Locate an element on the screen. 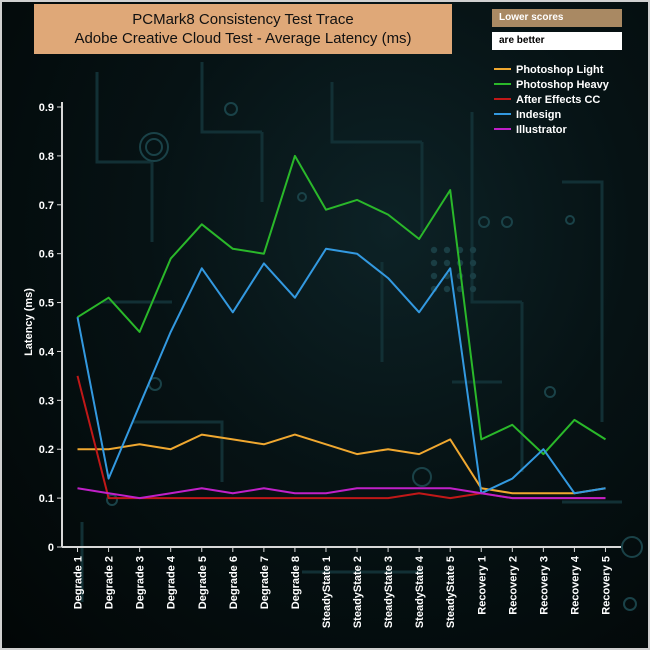 This screenshot has height=650, width=650. x-tick-label: Recovery 4 is located at coordinates (575, 585).